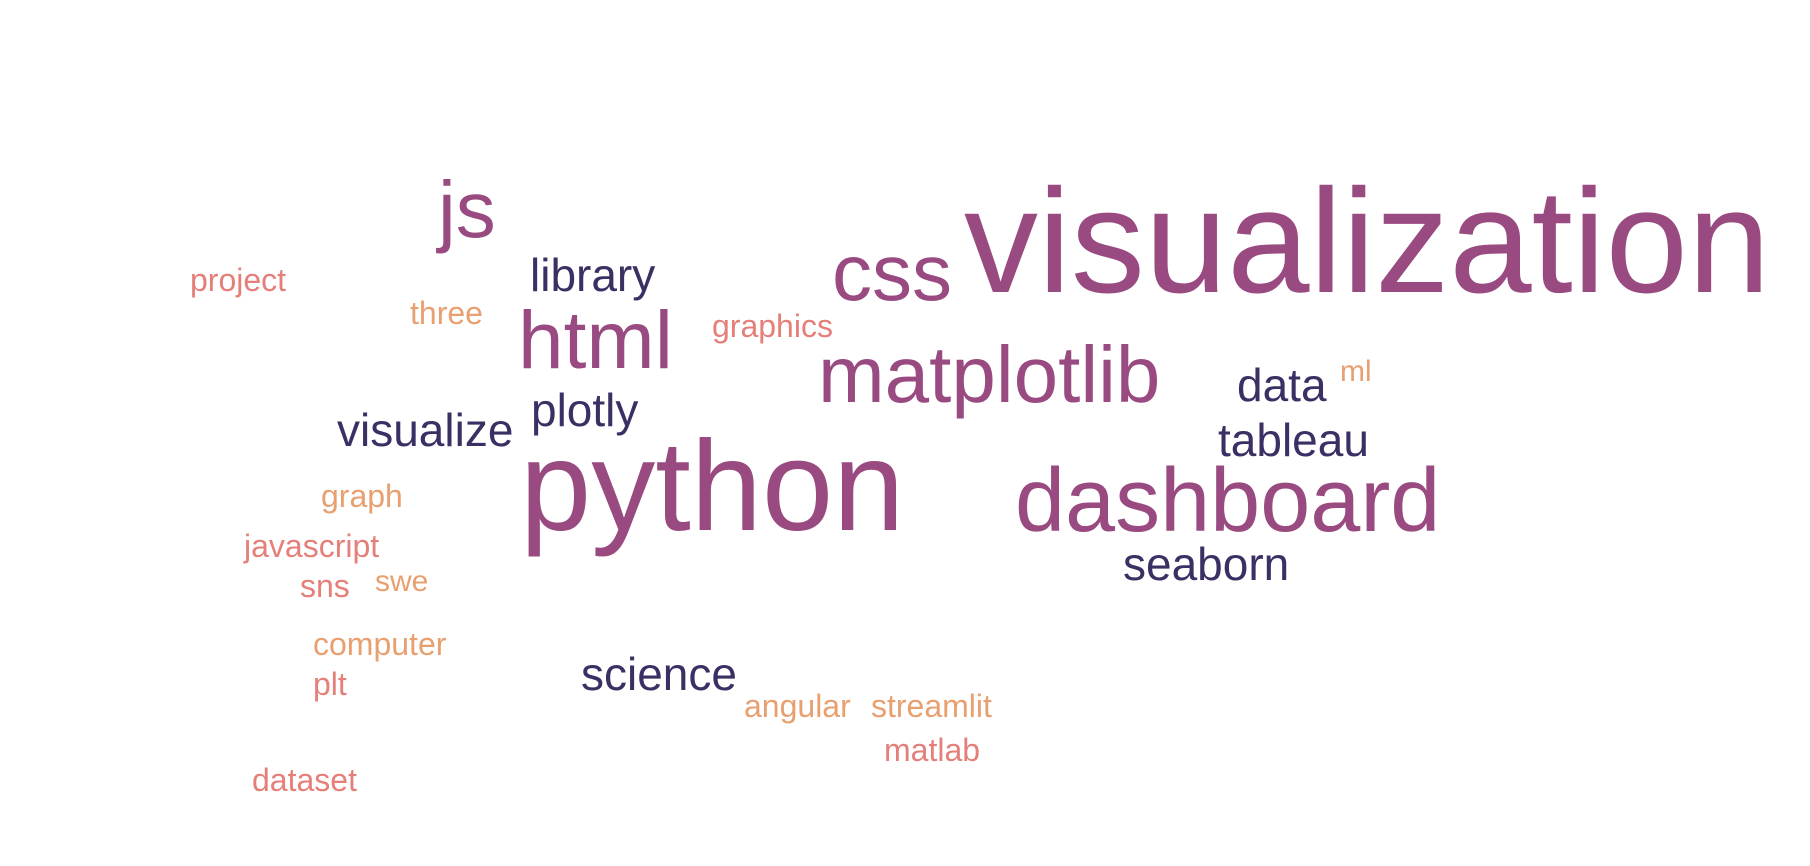  Describe the element at coordinates (1228, 501) in the screenshot. I see `word-dashboard: dashboard` at that location.